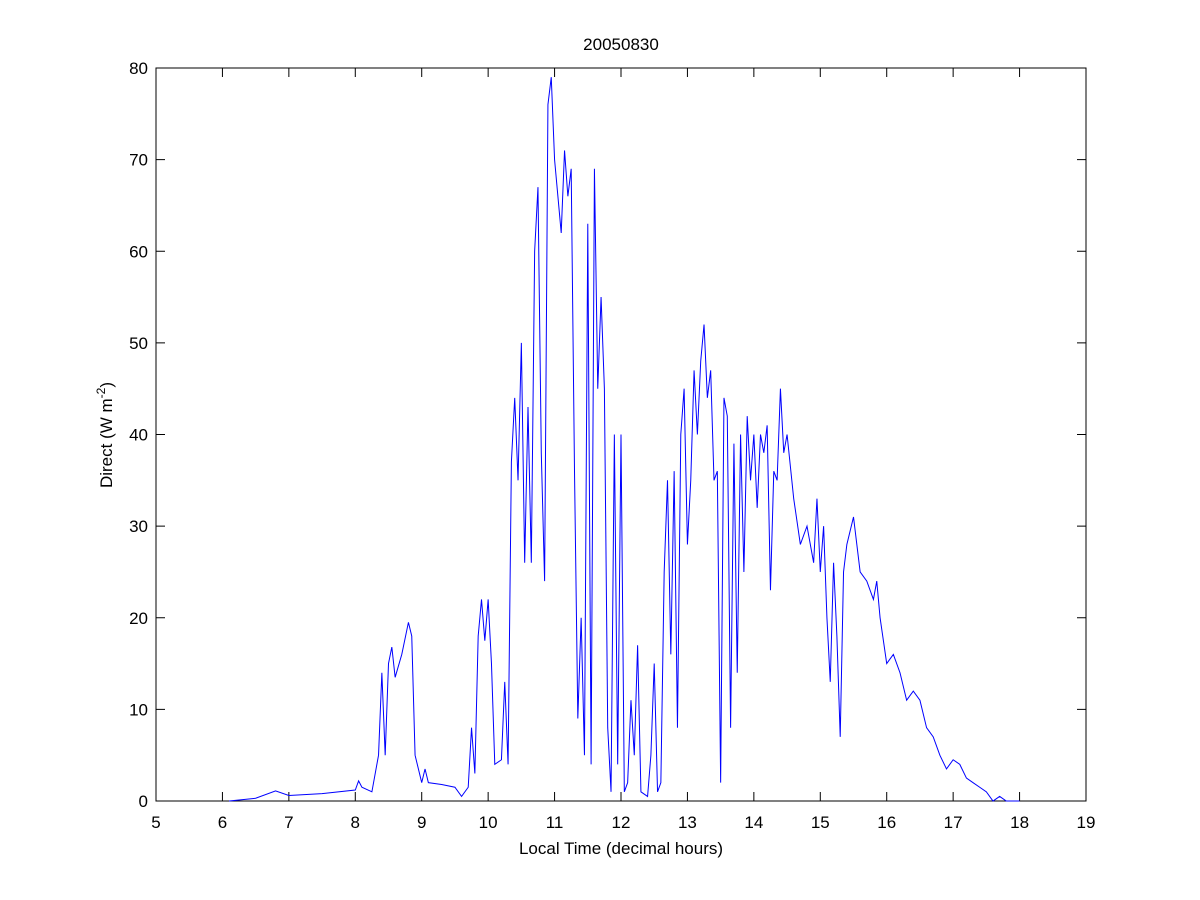  What do you see at coordinates (288, 822) in the screenshot?
I see `x-tick-label: 7` at bounding box center [288, 822].